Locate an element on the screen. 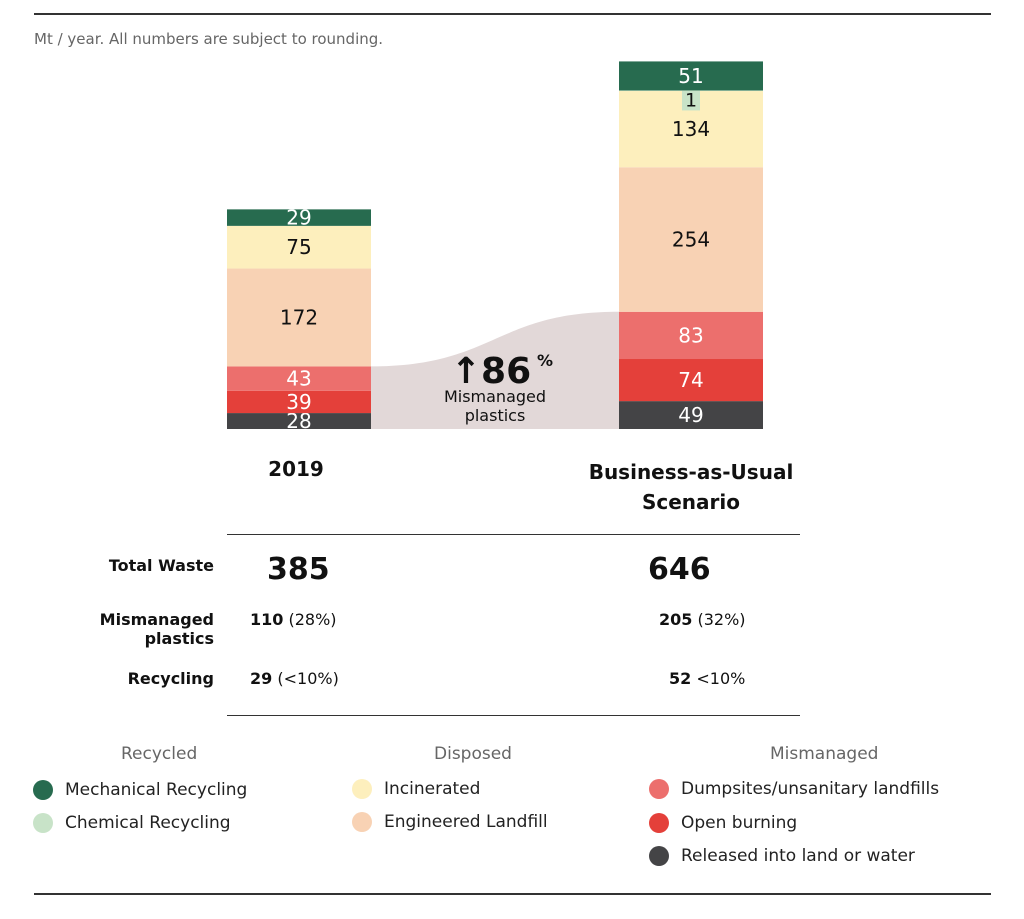  bottom-rule is located at coordinates (512, 894).